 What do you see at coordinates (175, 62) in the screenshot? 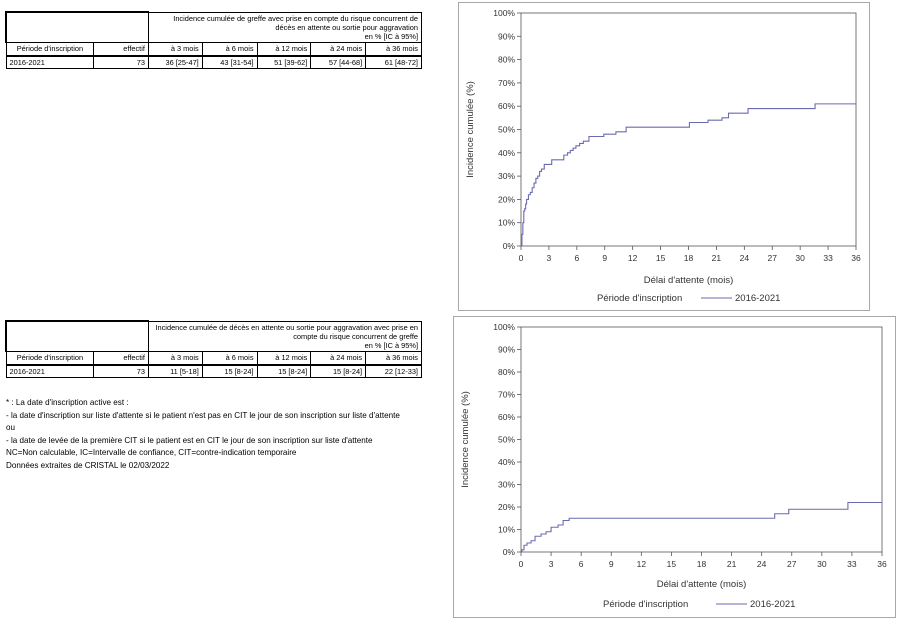
I see `table-cell: 36 [25-47]` at bounding box center [175, 62].